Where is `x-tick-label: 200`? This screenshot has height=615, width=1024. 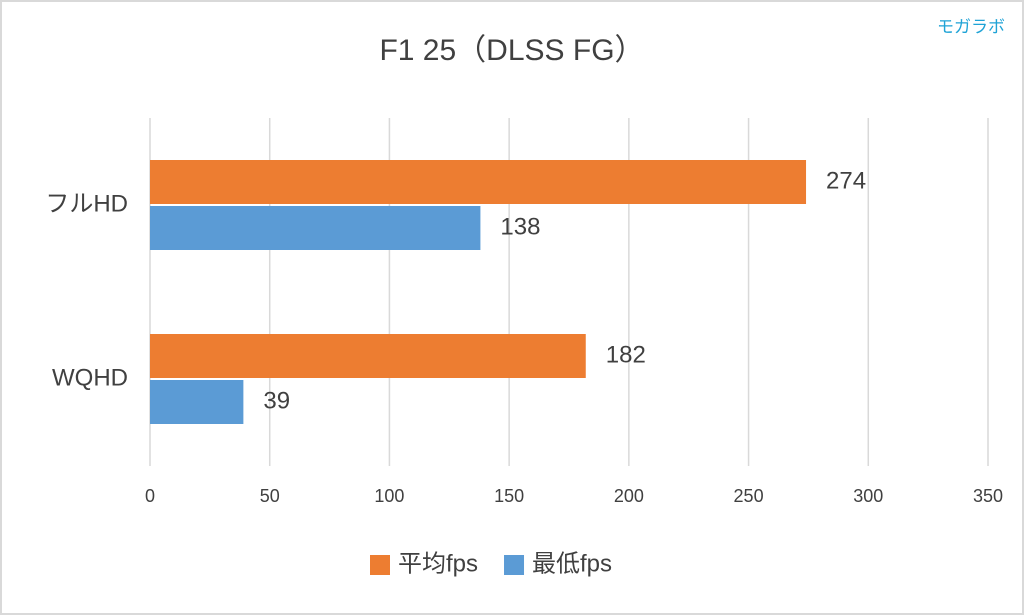
x-tick-label: 200 is located at coordinates (629, 496).